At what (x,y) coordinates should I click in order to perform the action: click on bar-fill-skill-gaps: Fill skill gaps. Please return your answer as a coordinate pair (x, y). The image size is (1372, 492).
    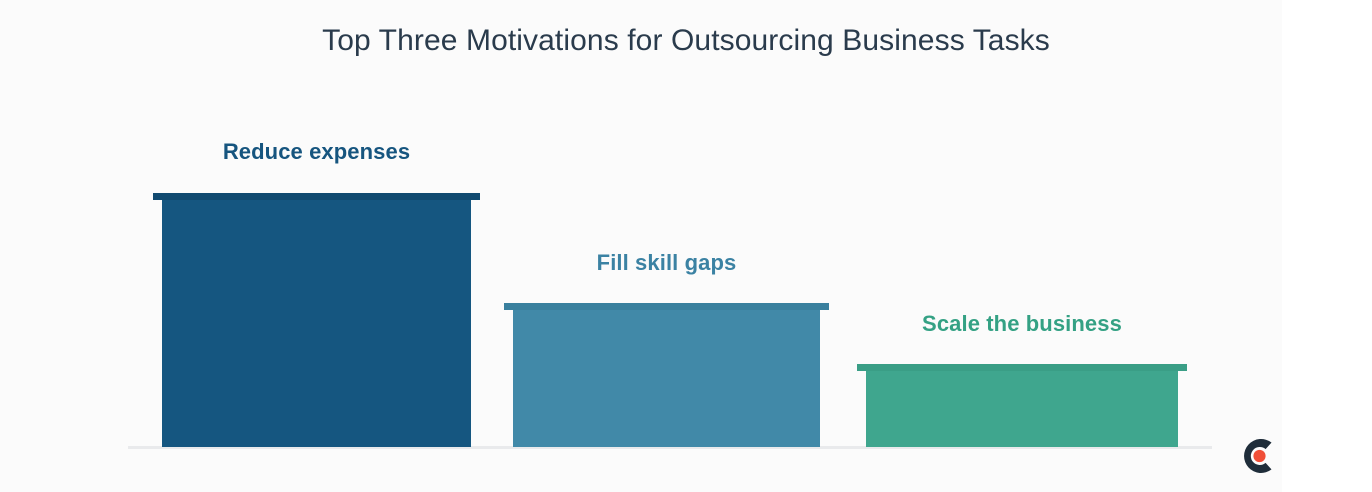
    Looking at the image, I should click on (666, 348).